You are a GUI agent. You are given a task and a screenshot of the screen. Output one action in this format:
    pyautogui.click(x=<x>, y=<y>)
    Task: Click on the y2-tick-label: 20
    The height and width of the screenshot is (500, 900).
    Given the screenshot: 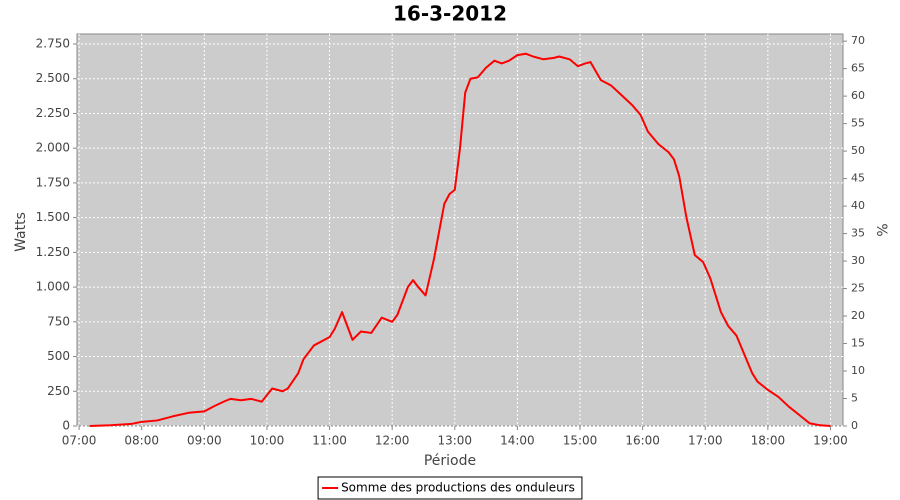 What is the action you would take?
    pyautogui.click(x=858, y=315)
    